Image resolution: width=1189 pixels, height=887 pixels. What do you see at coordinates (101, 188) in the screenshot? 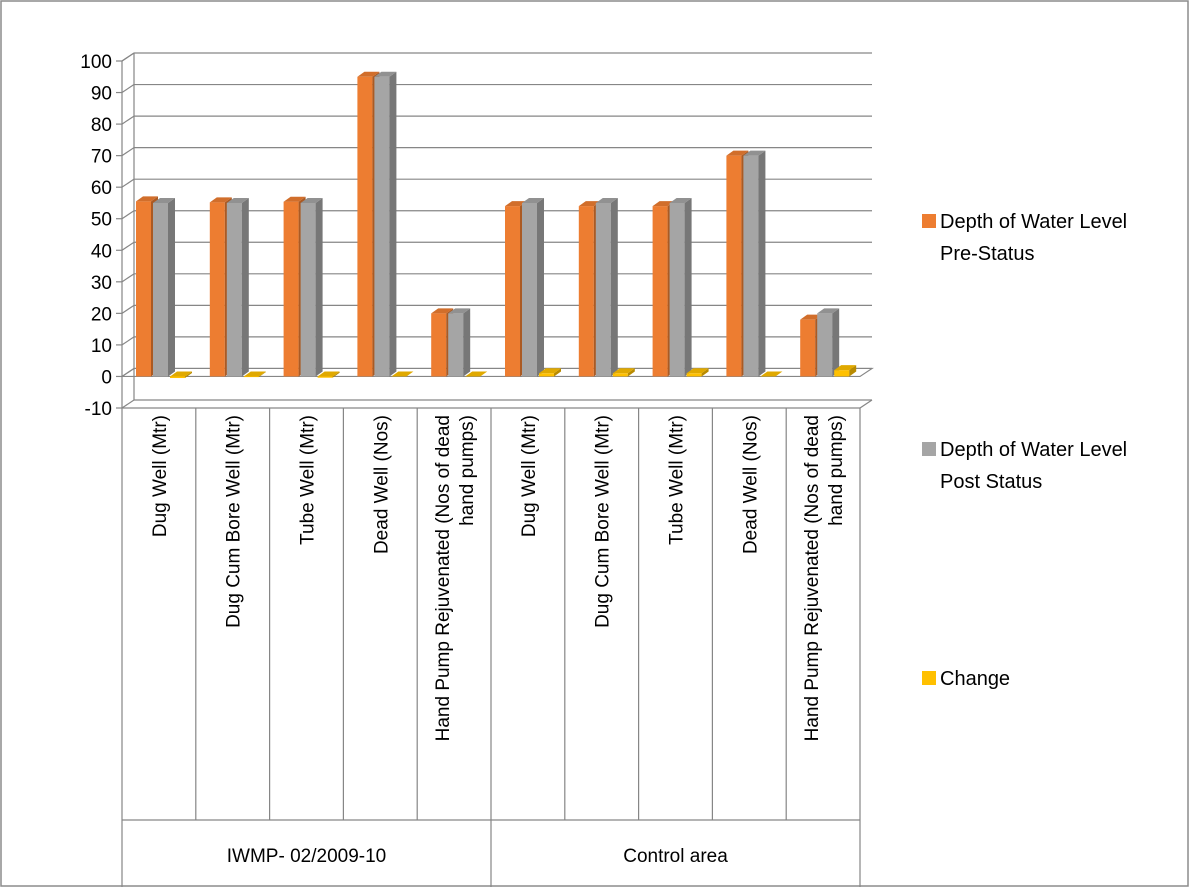
I see `y-tick-label: 60` at bounding box center [101, 188].